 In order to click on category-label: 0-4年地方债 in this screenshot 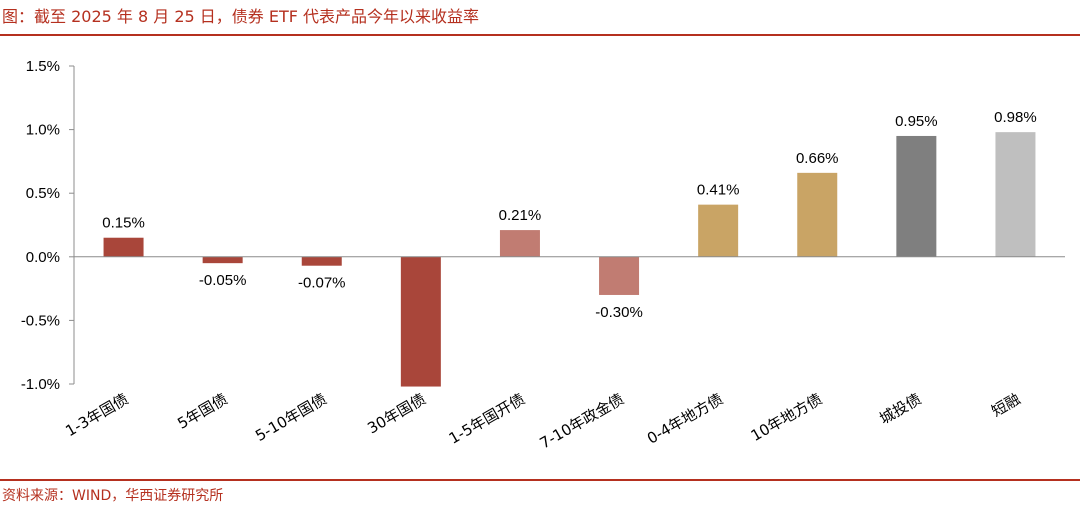, I will do `click(685, 419)`.